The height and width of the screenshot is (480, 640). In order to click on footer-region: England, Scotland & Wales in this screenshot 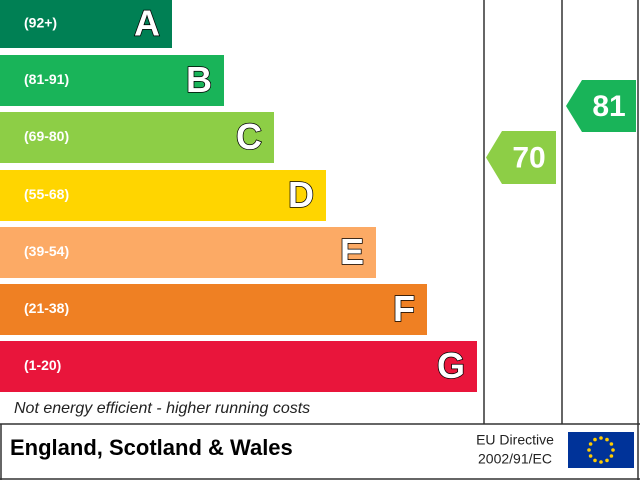, I will do `click(151, 447)`.